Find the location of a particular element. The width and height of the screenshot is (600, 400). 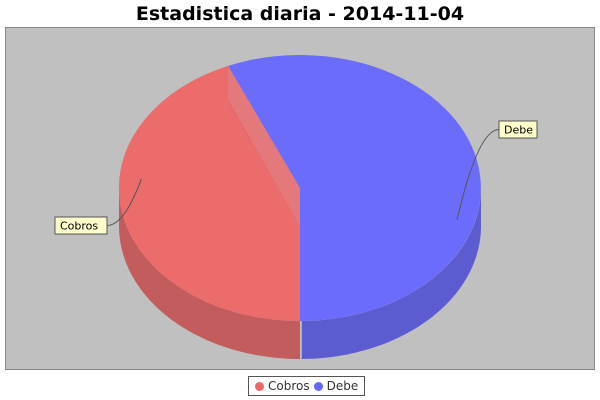

legend-label-debe: Debe is located at coordinates (342, 386).